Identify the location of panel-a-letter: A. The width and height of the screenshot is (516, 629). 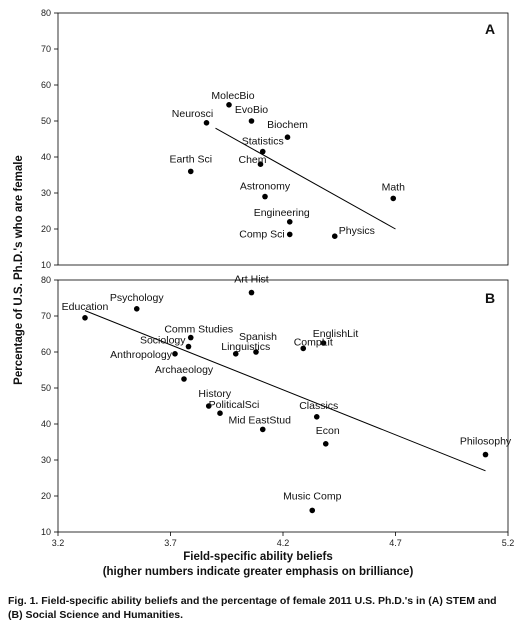
(490, 29).